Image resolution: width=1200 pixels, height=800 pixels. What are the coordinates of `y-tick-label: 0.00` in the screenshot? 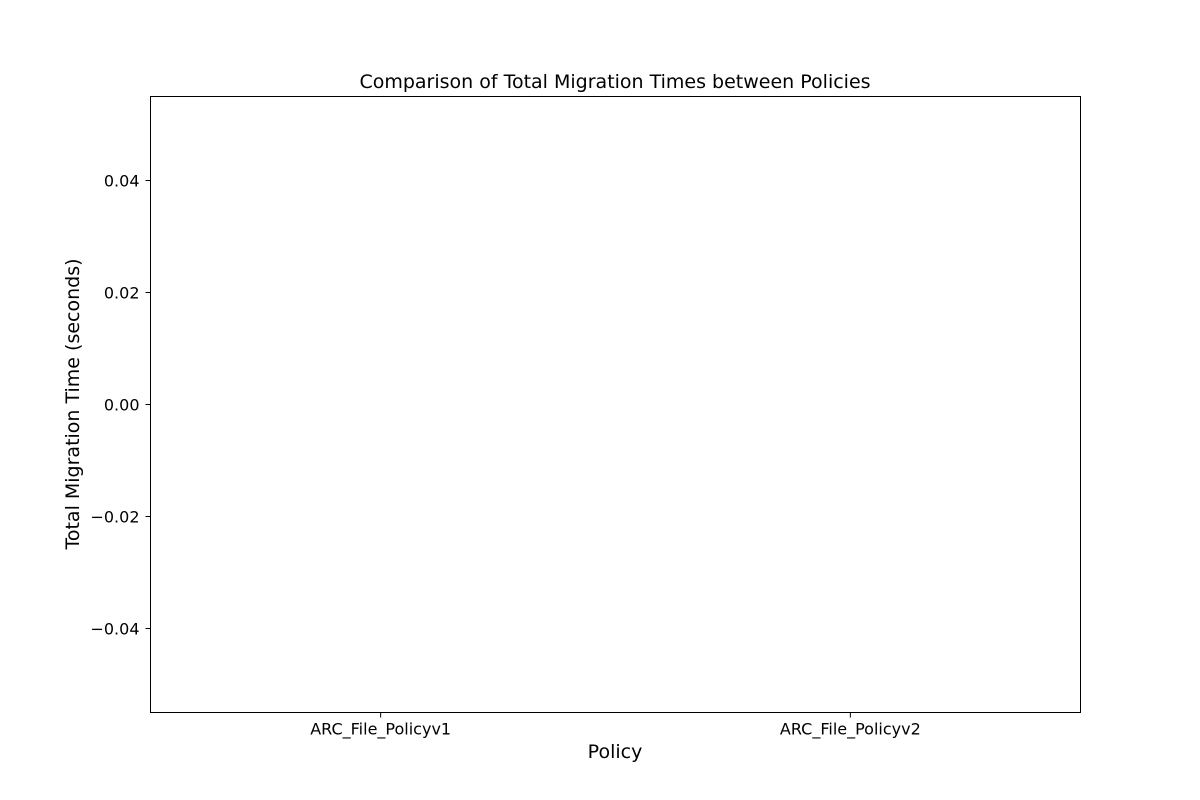 It's located at (122, 405).